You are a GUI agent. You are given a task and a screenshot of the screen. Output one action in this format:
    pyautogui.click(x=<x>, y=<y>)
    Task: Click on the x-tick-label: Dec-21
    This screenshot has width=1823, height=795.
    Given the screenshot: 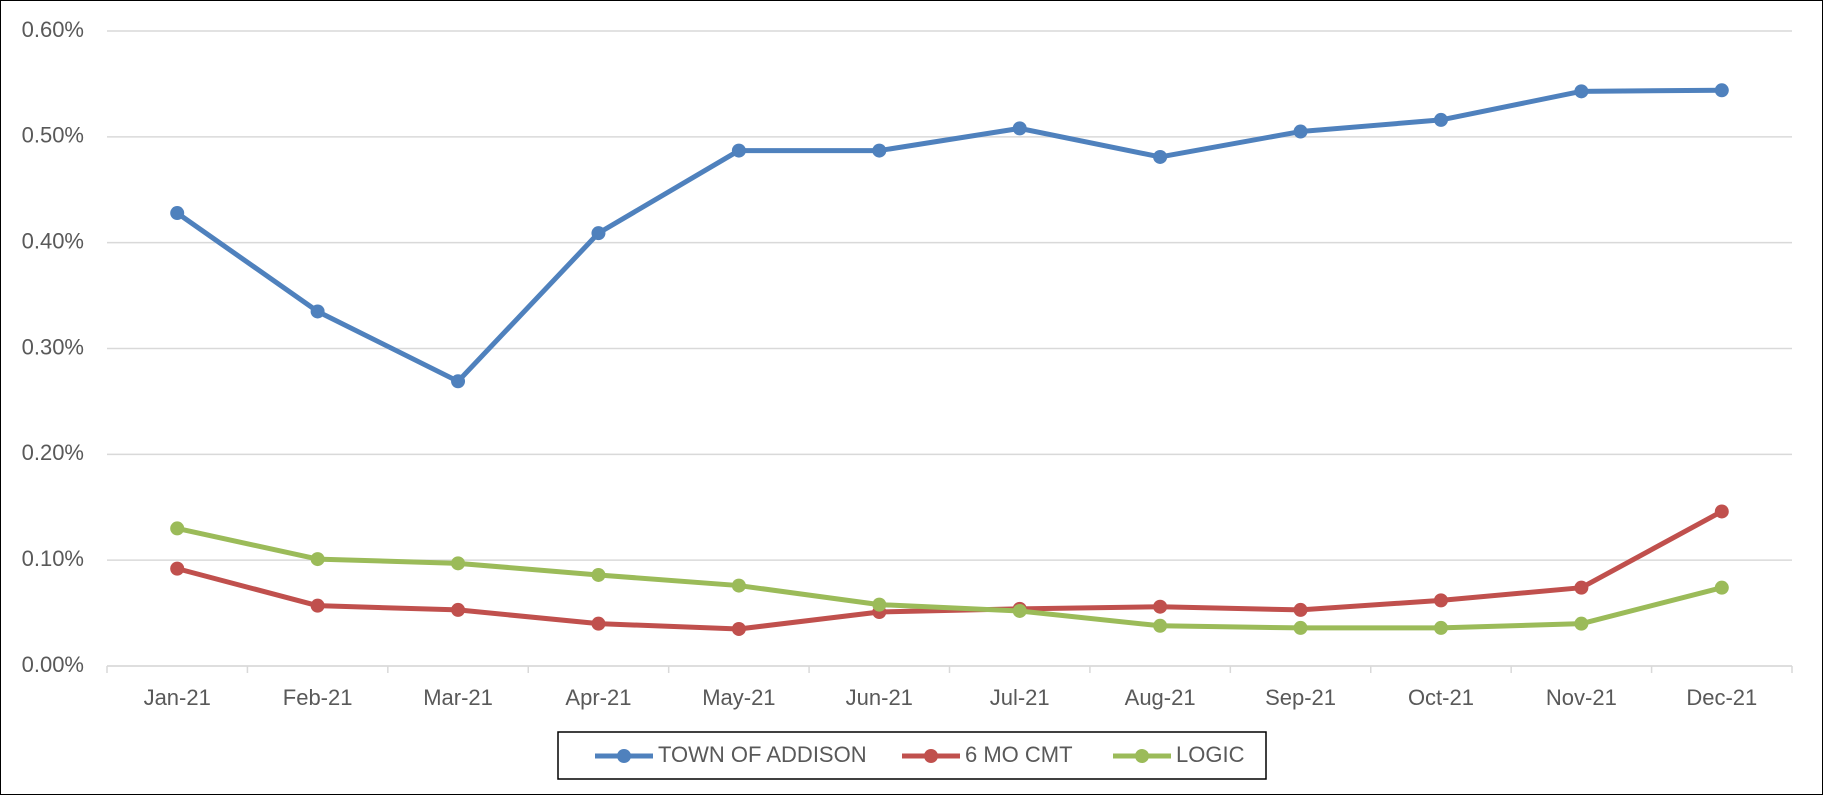 What is the action you would take?
    pyautogui.click(x=1721, y=697)
    